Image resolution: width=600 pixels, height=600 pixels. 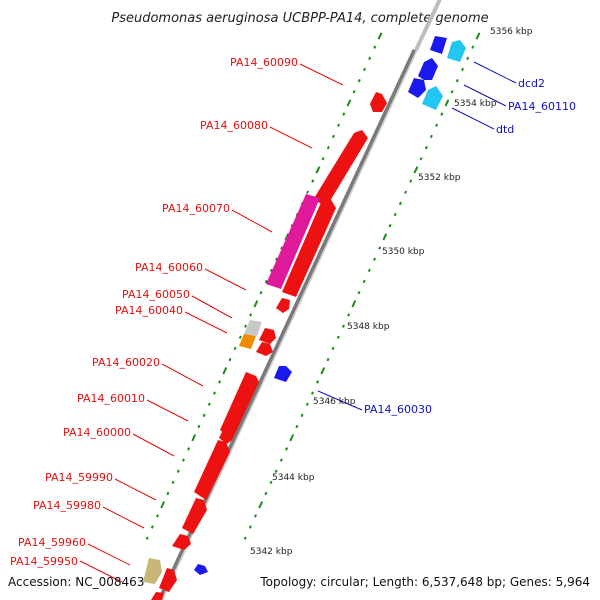 I want to click on gene-label-59950: PA14_59950, so click(x=44, y=561).